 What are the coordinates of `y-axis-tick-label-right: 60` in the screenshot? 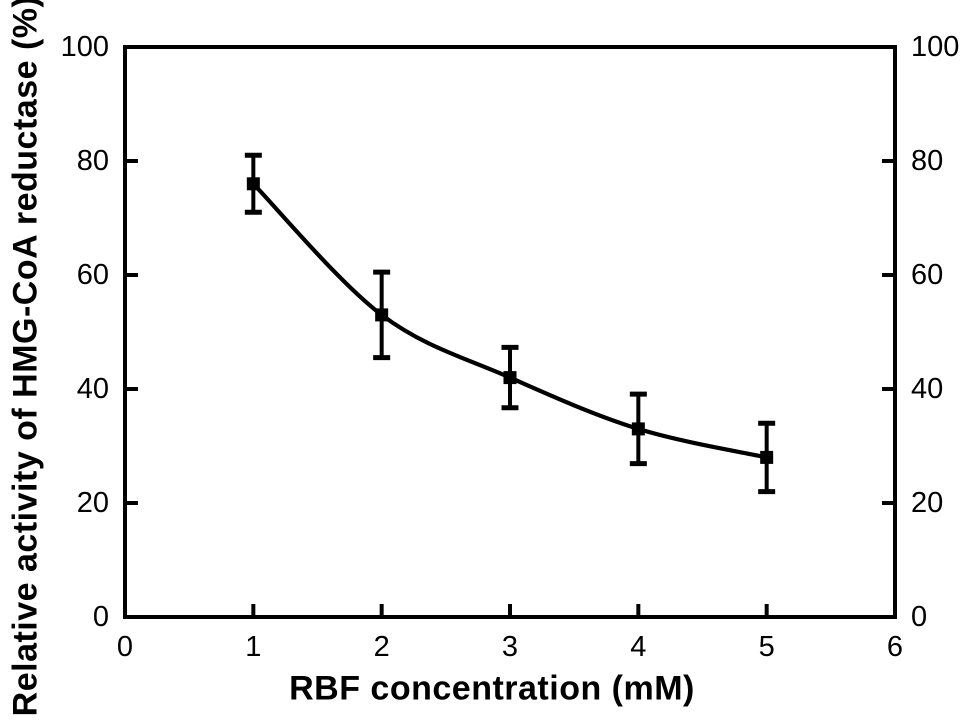 It's located at (927, 275).